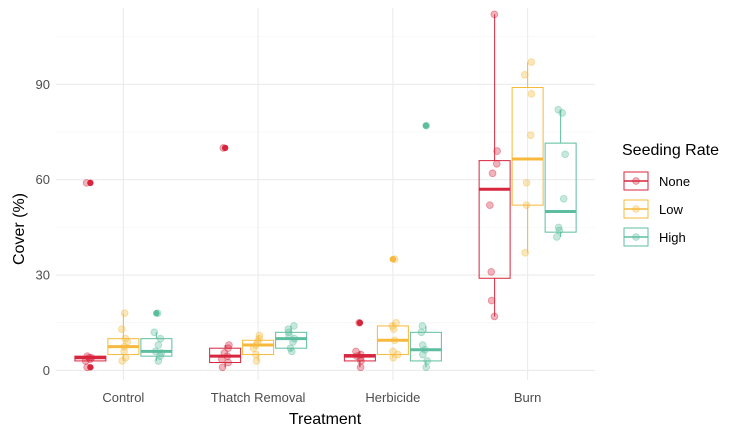 This screenshot has height=437, width=750. I want to click on x-tick-label: Herbicide, so click(392, 397).